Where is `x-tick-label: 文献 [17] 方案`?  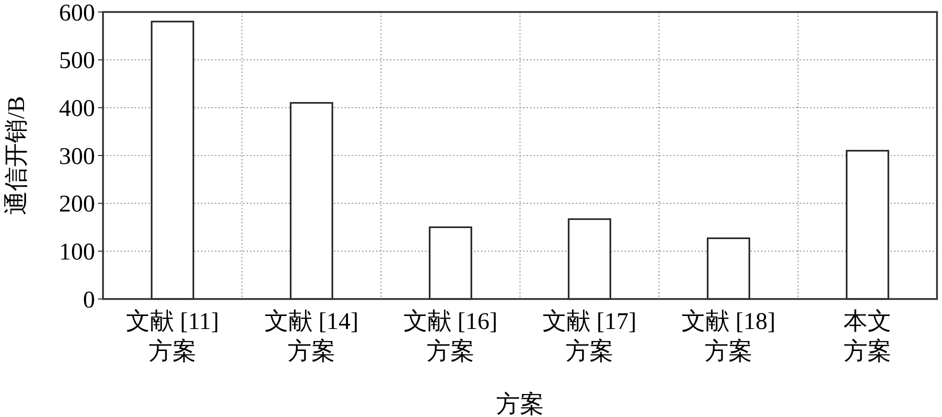
x-tick-label: 文献 [17] 方案 is located at coordinates (589, 336).